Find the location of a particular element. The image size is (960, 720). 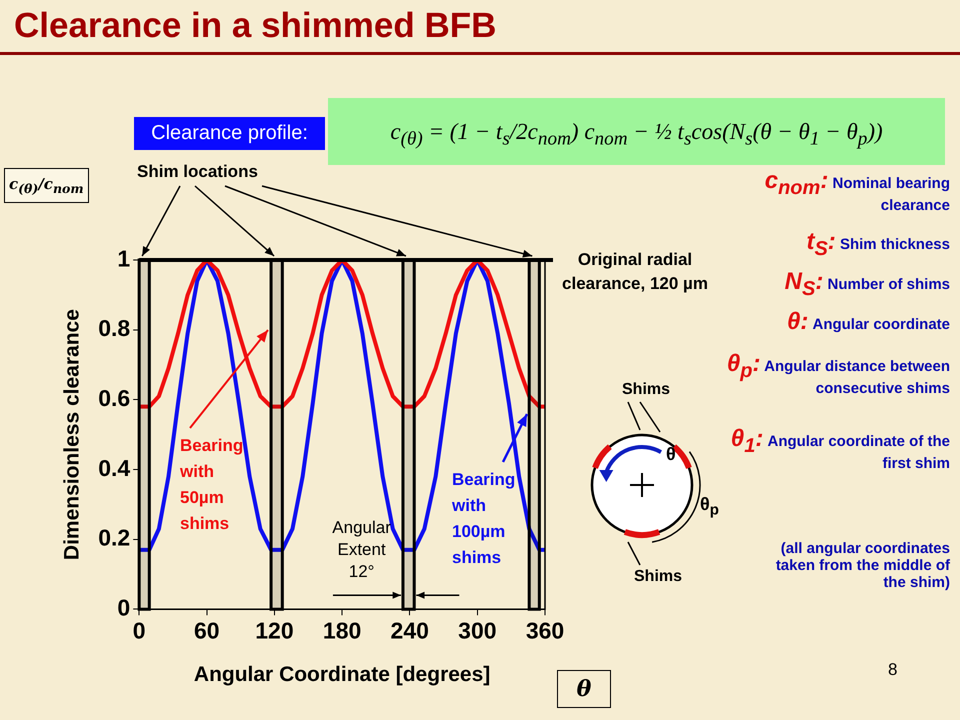

y-tick-label: 0.8 is located at coordinates (114, 328).